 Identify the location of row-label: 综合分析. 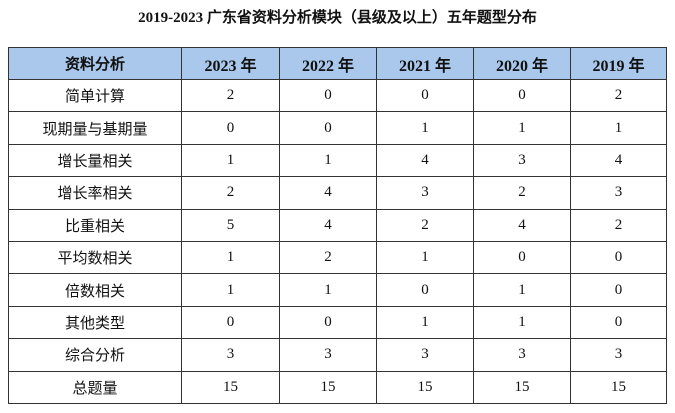
(95, 355).